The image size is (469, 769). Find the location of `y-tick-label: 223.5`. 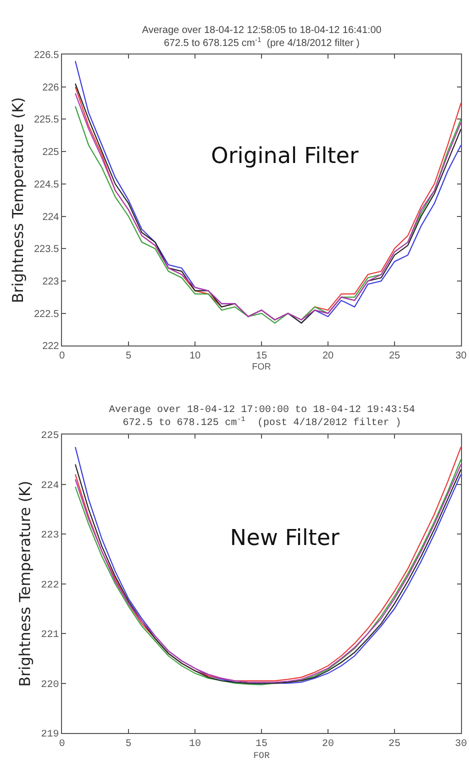

y-tick-label: 223.5 is located at coordinates (47, 250).